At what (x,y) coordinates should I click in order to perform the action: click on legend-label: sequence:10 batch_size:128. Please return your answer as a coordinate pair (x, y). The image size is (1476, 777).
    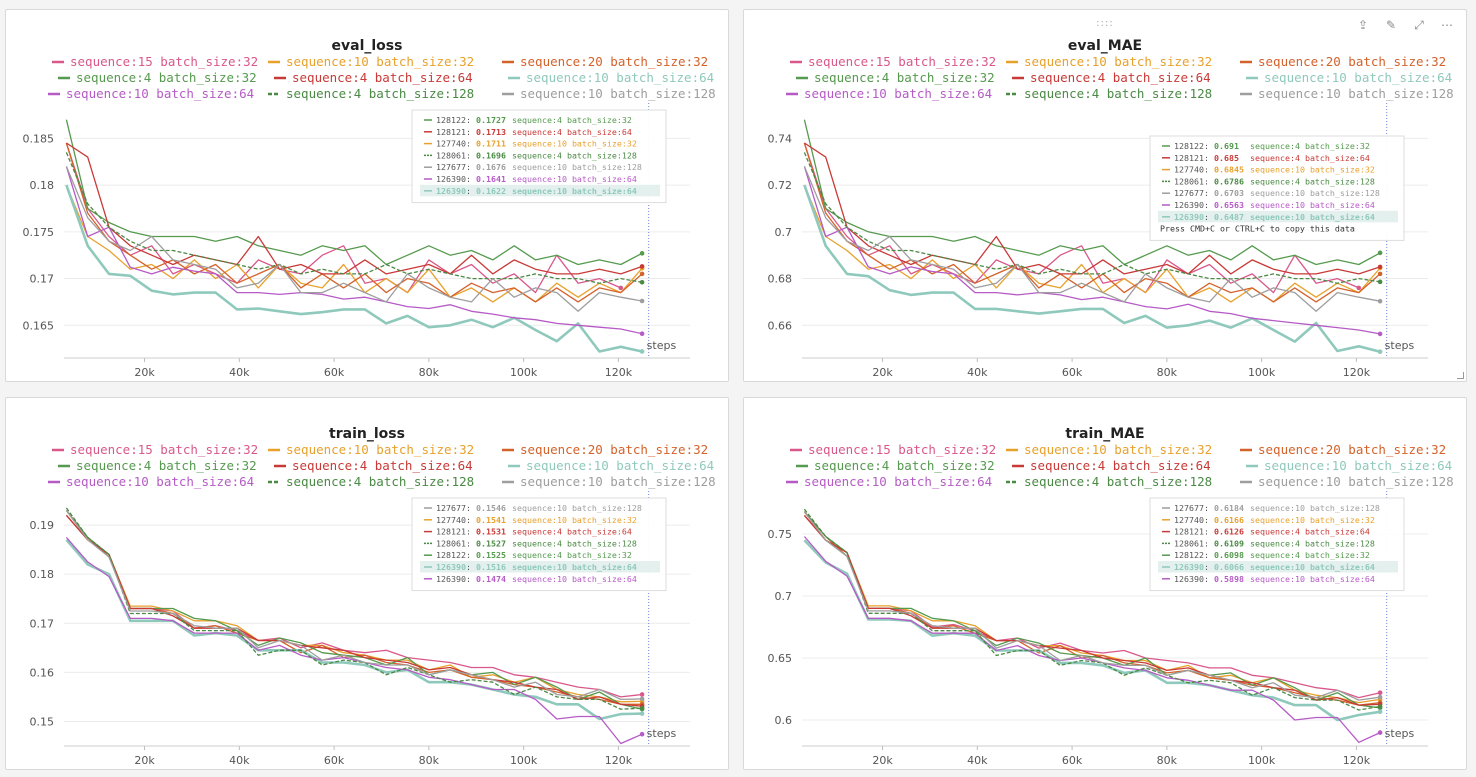
    Looking at the image, I should click on (618, 481).